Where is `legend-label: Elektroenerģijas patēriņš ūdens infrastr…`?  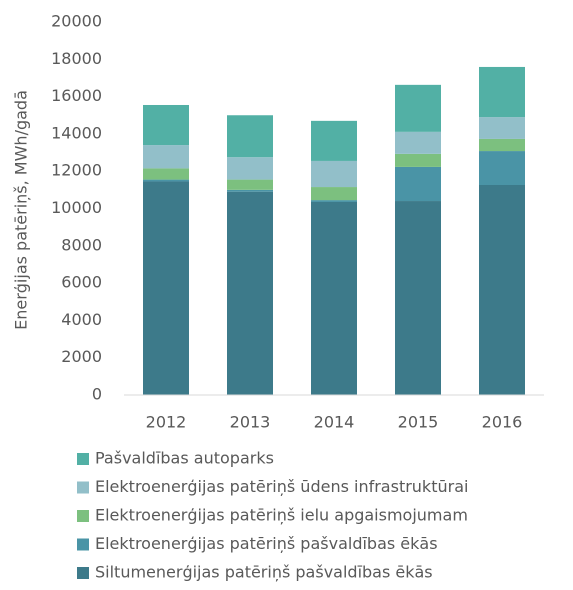
legend-label: Elektroenerģijas patēriņš ūdens infrastr… is located at coordinates (281, 486).